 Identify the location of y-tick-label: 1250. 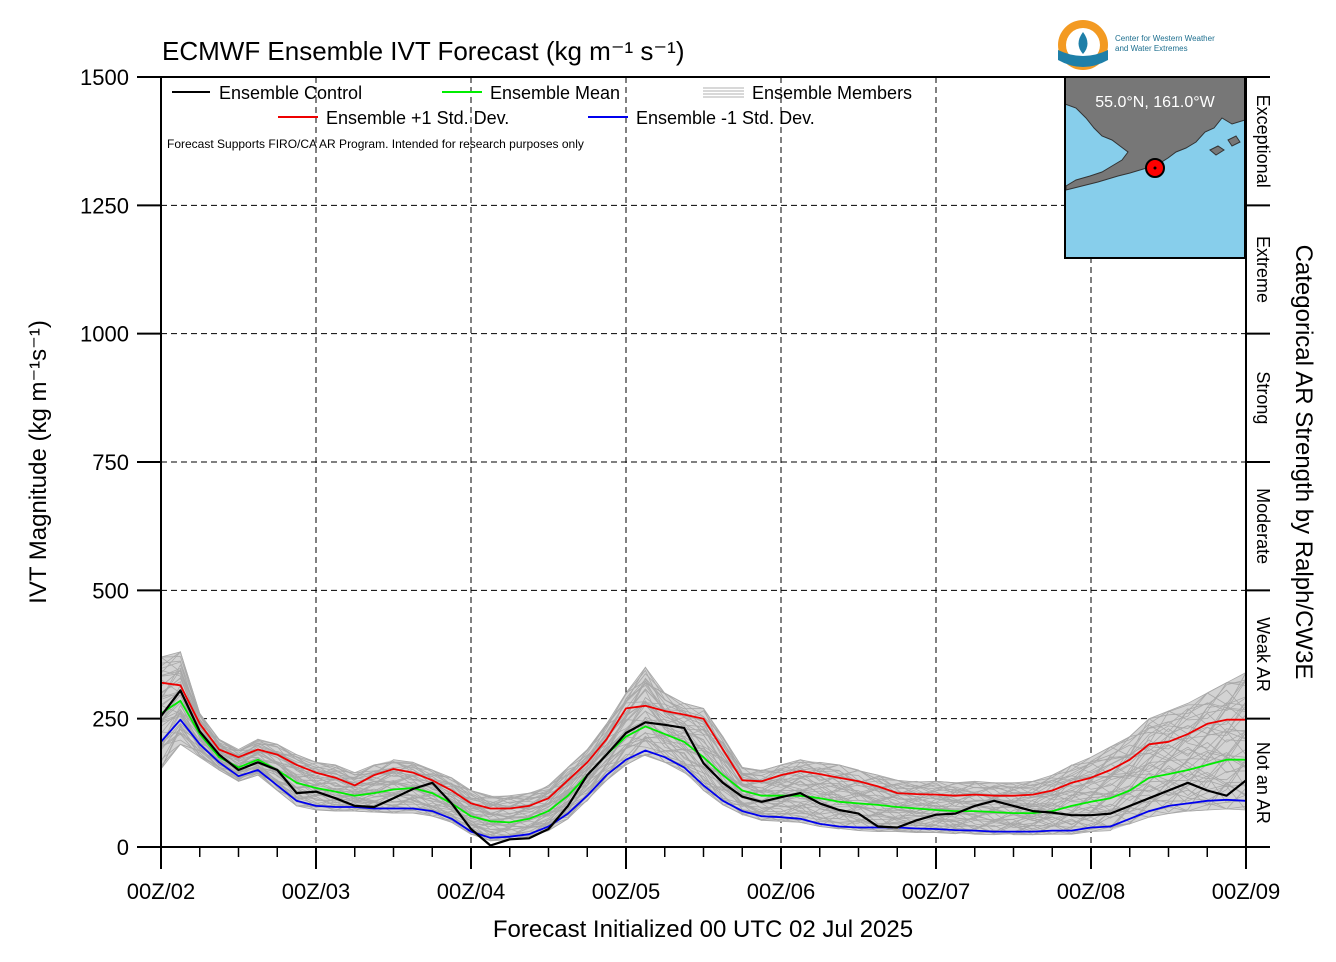
(104, 205).